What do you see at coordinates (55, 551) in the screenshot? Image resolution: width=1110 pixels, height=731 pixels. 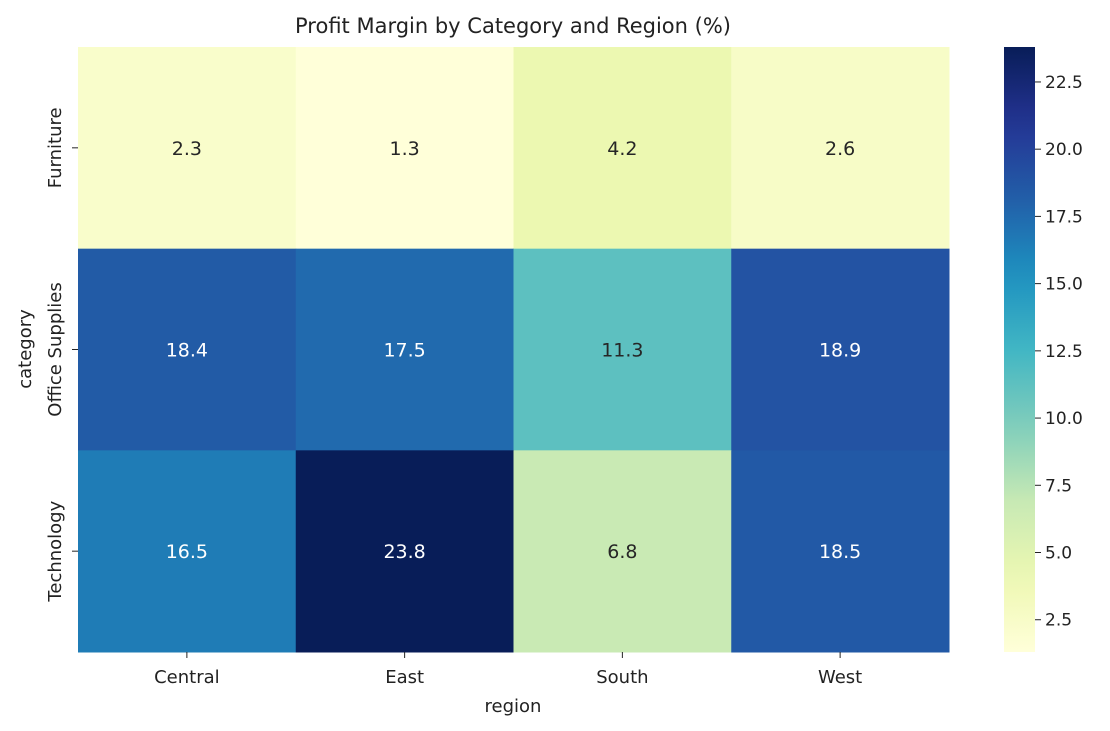 I see `y-tick-label: Technology` at bounding box center [55, 551].